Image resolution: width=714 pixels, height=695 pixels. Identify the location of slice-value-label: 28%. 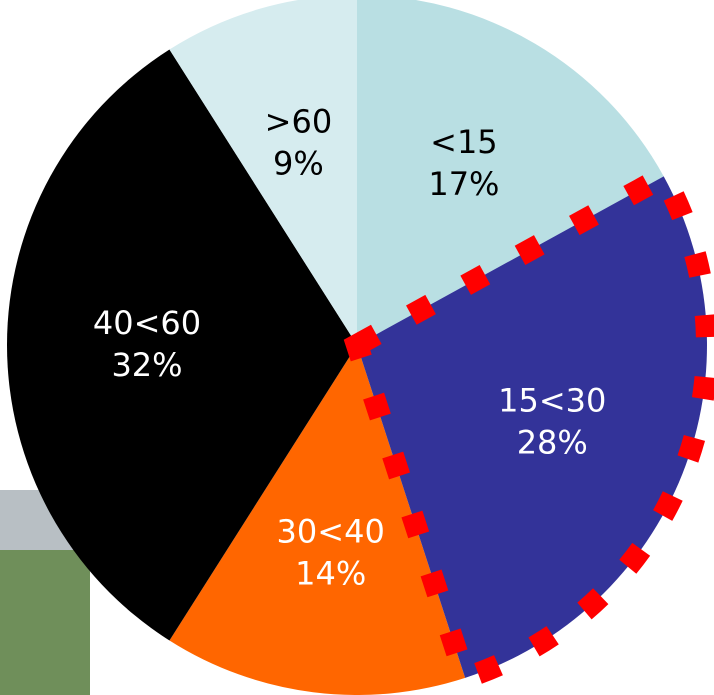
(552, 442).